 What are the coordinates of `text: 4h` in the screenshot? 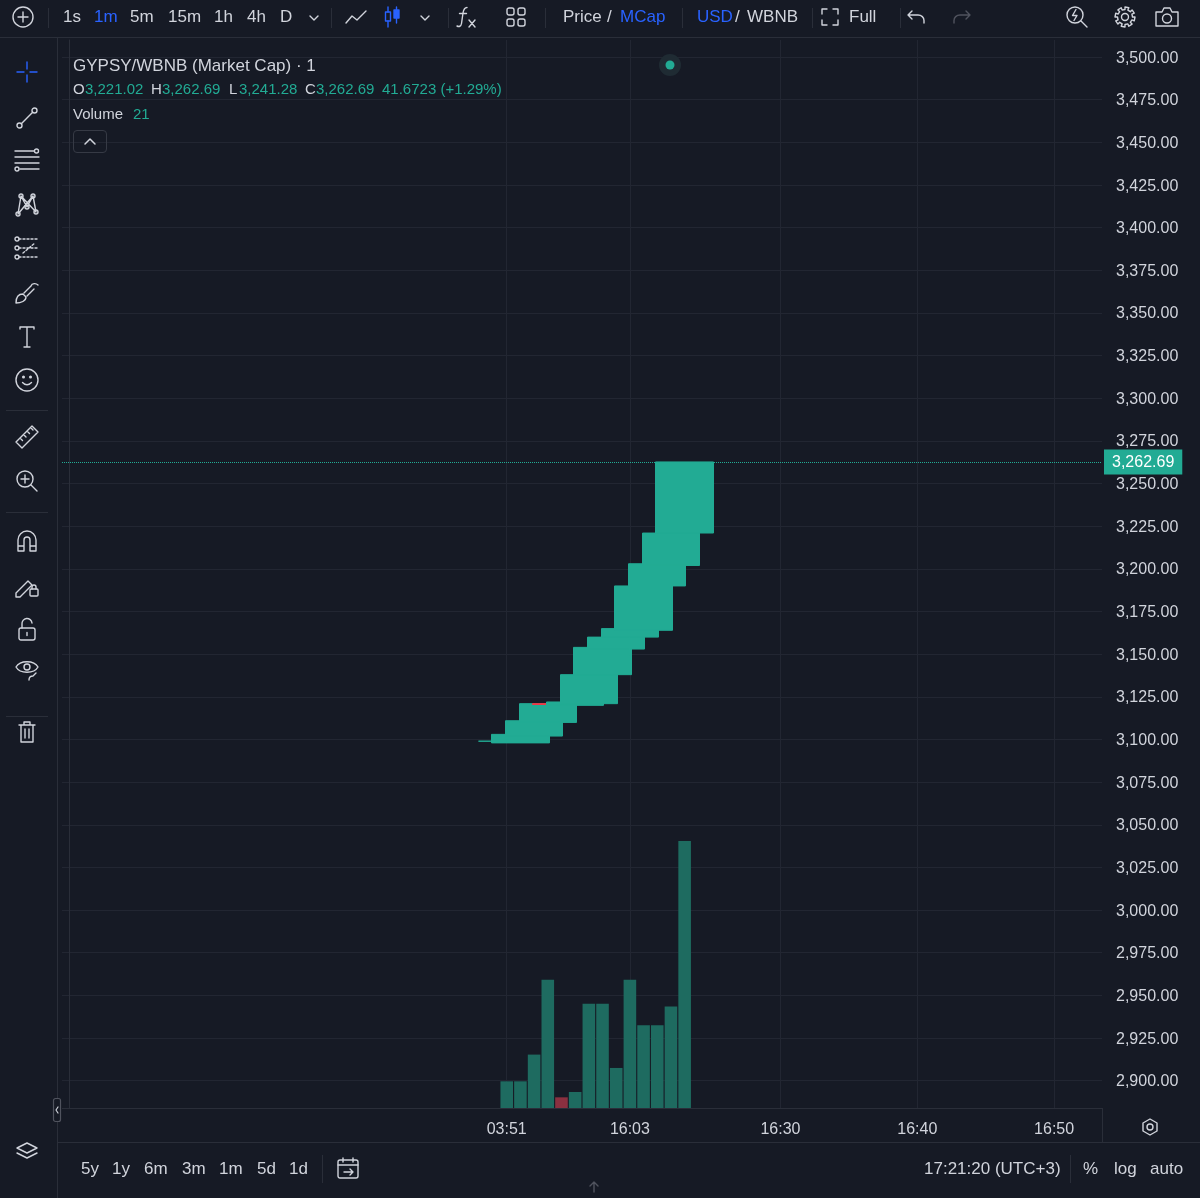 It's located at (256, 17).